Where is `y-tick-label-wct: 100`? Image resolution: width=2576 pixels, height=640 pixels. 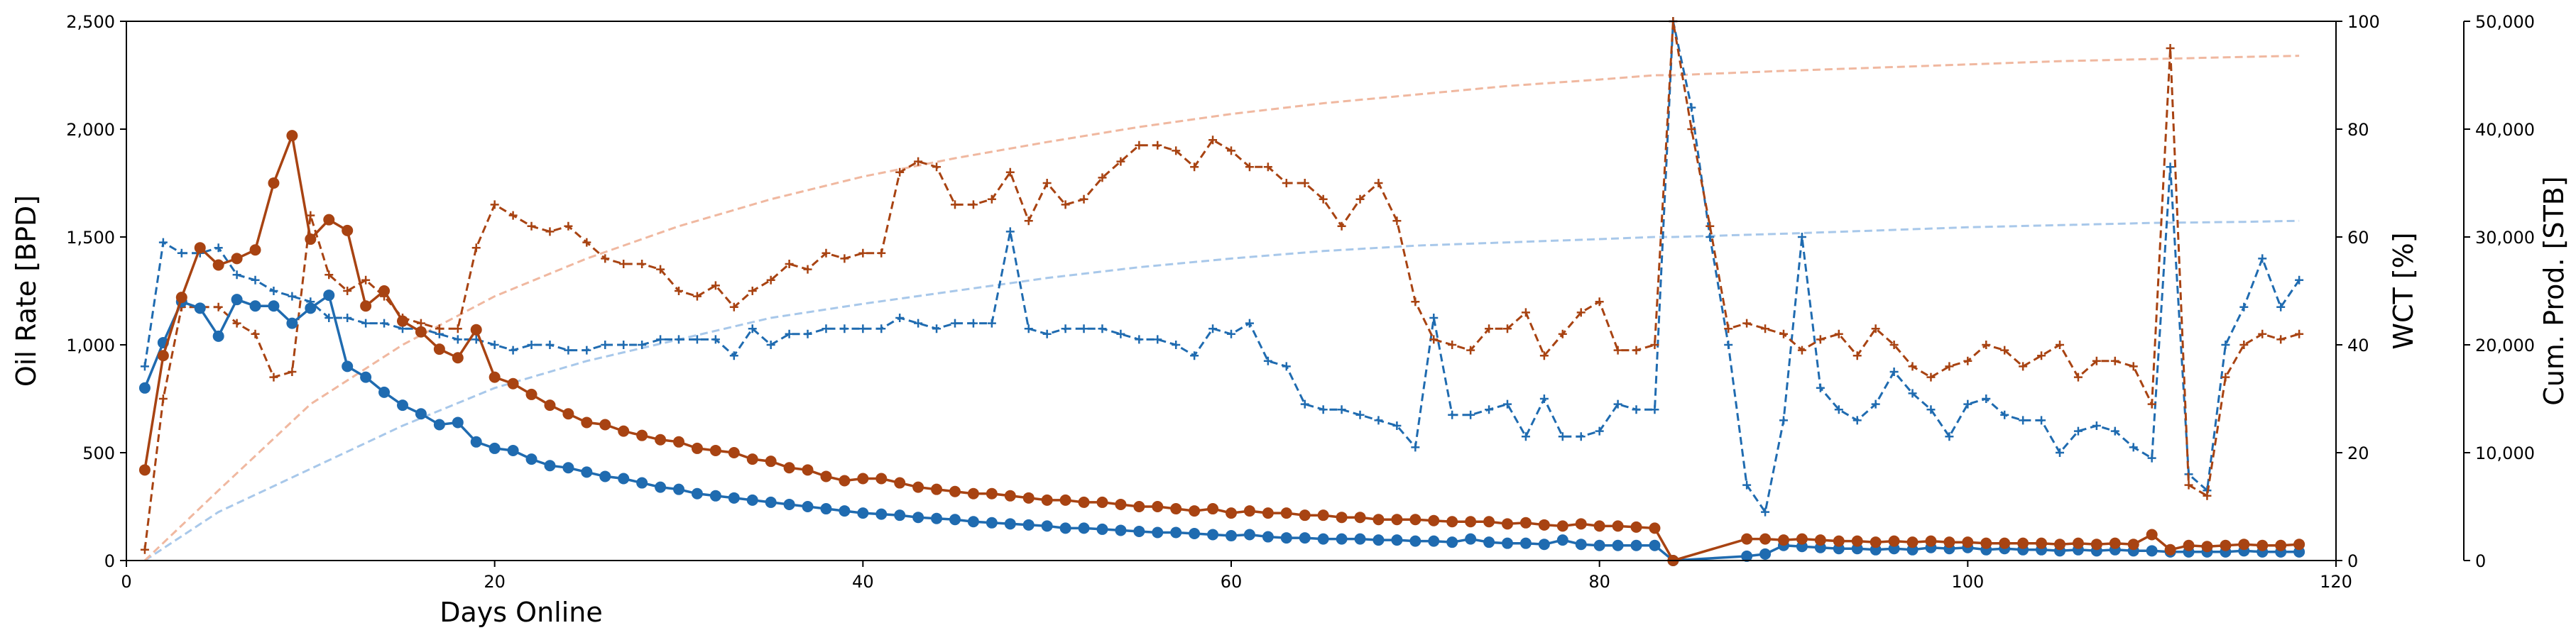
y-tick-label-wct: 100 is located at coordinates (2363, 22).